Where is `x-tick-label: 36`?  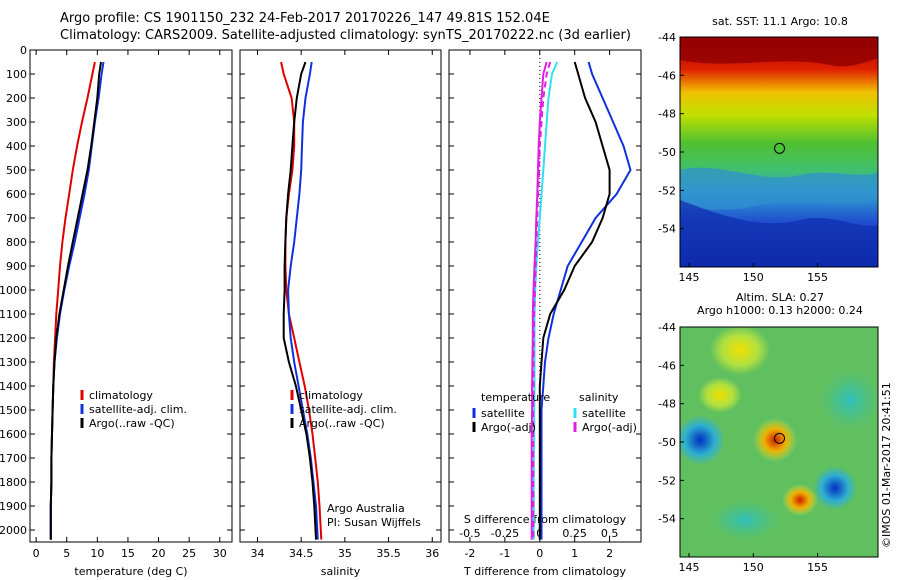 x-tick-label: 36 is located at coordinates (432, 553).